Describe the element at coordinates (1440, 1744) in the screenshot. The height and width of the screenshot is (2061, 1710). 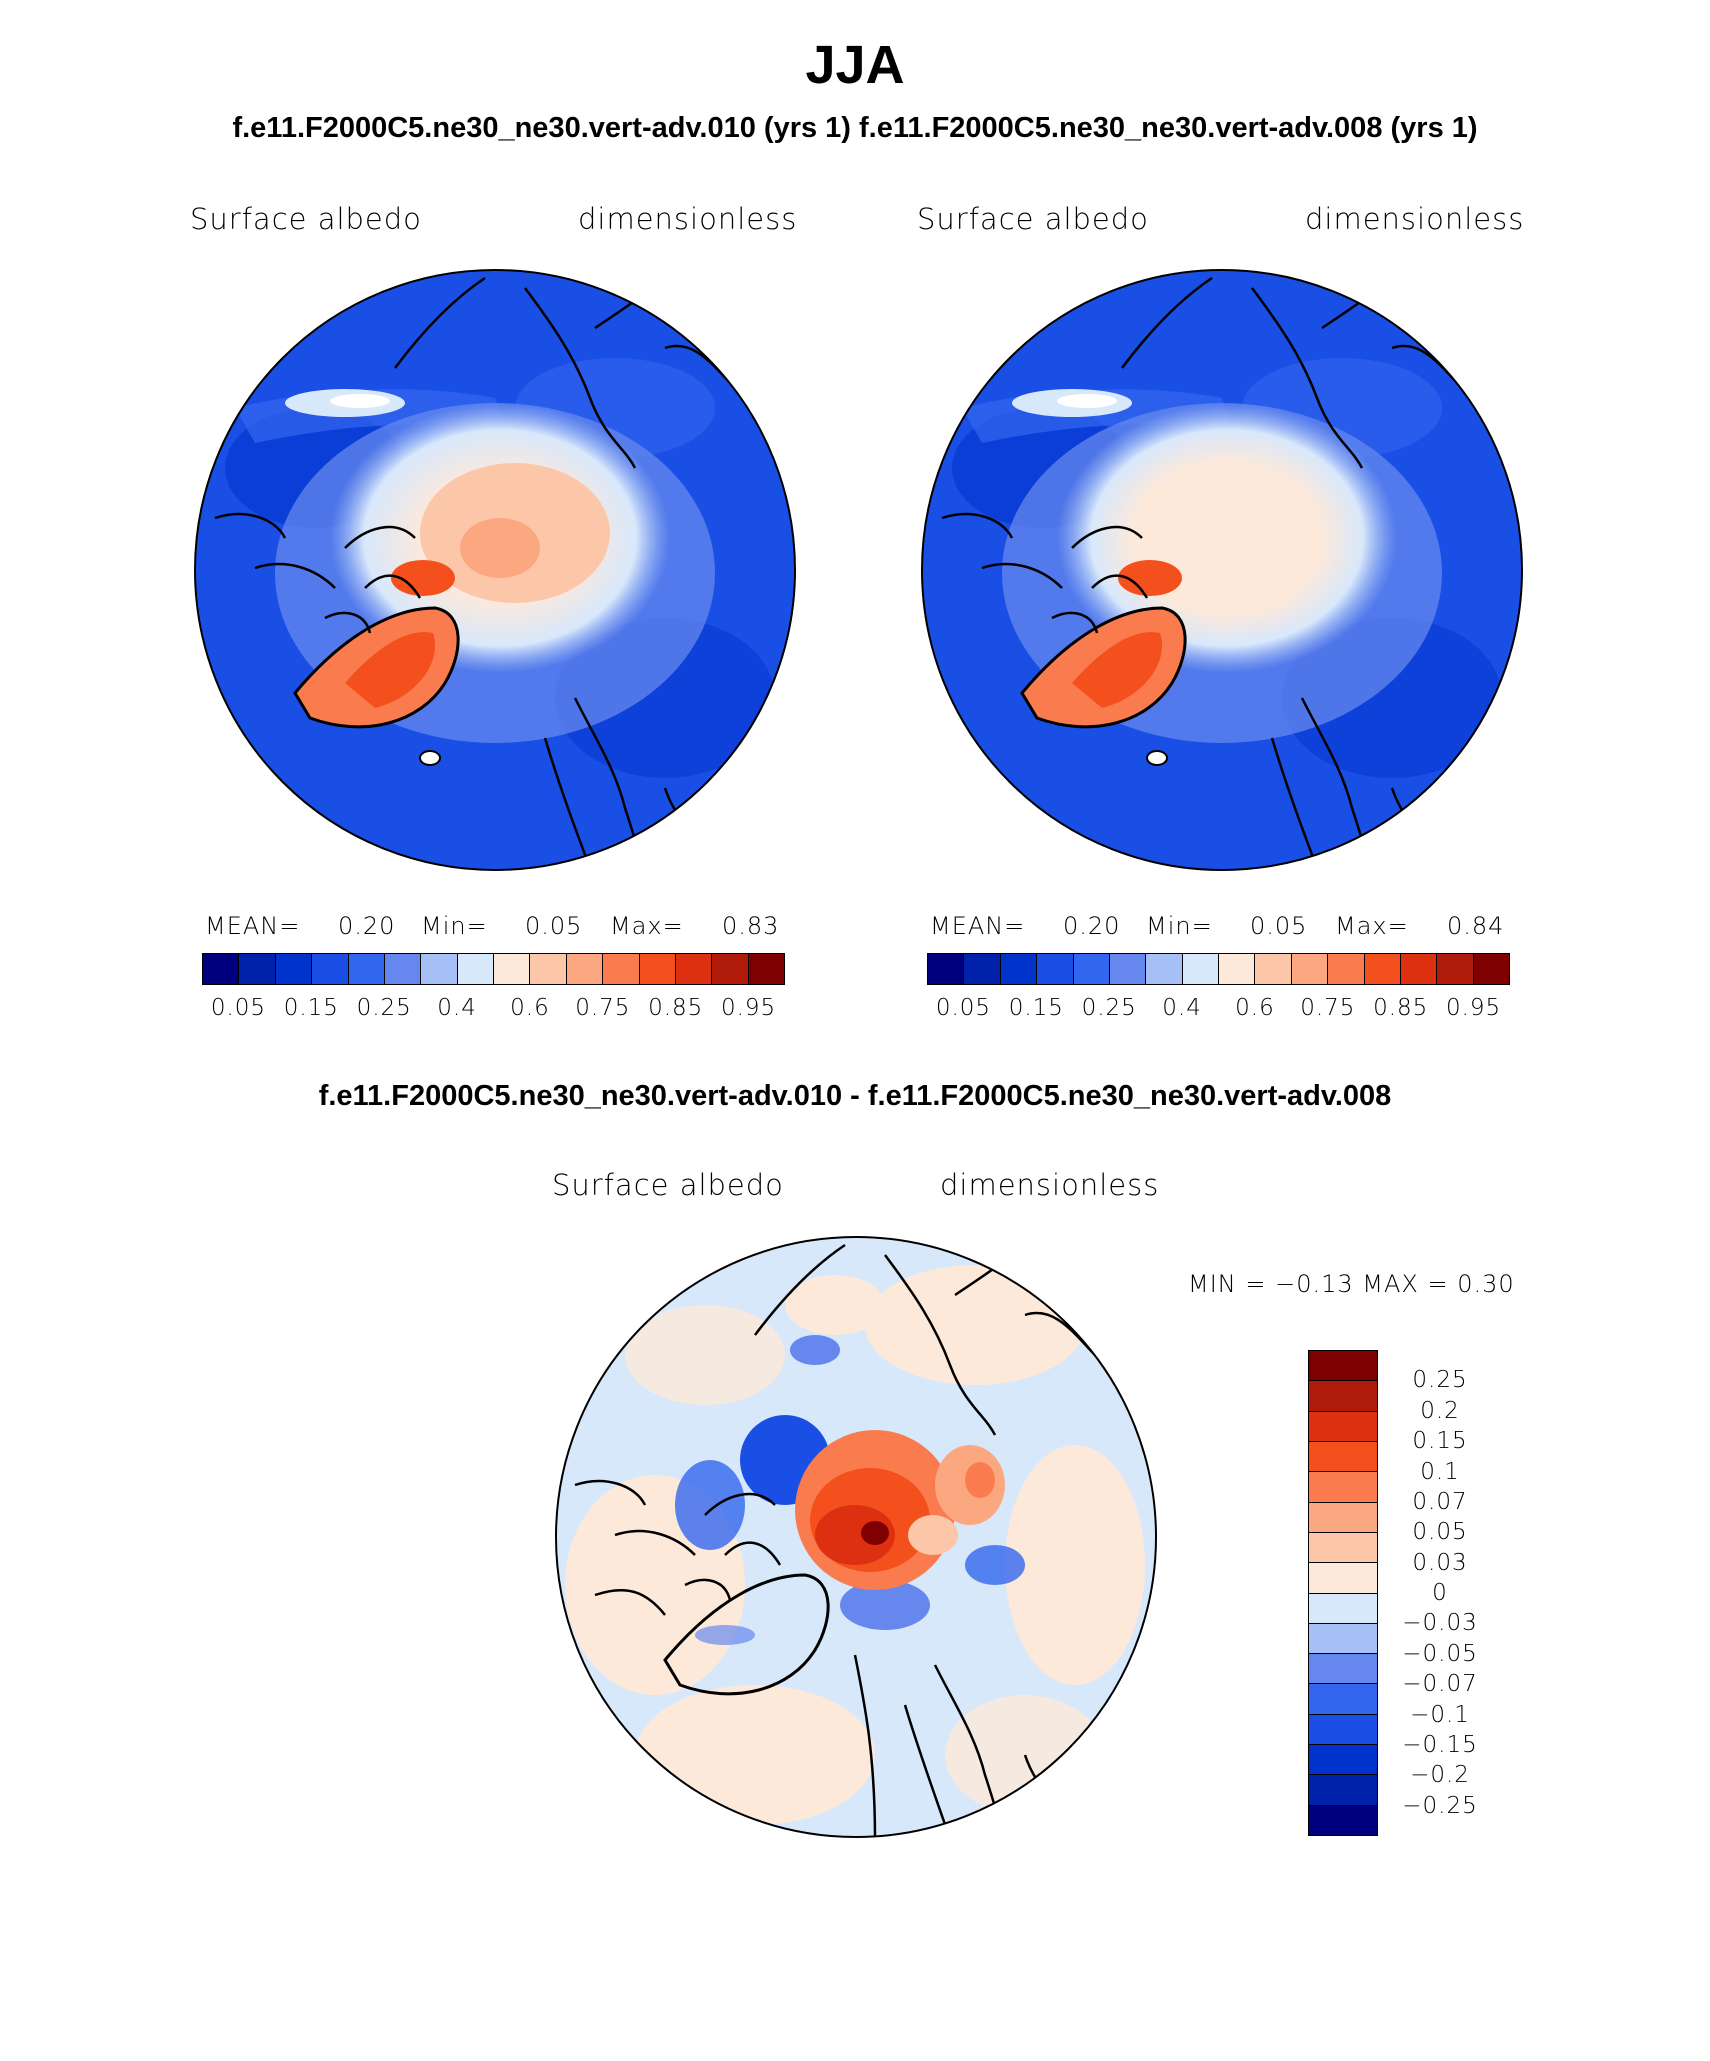
I see `diff-colorbar-tick-label: −0.15` at that location.